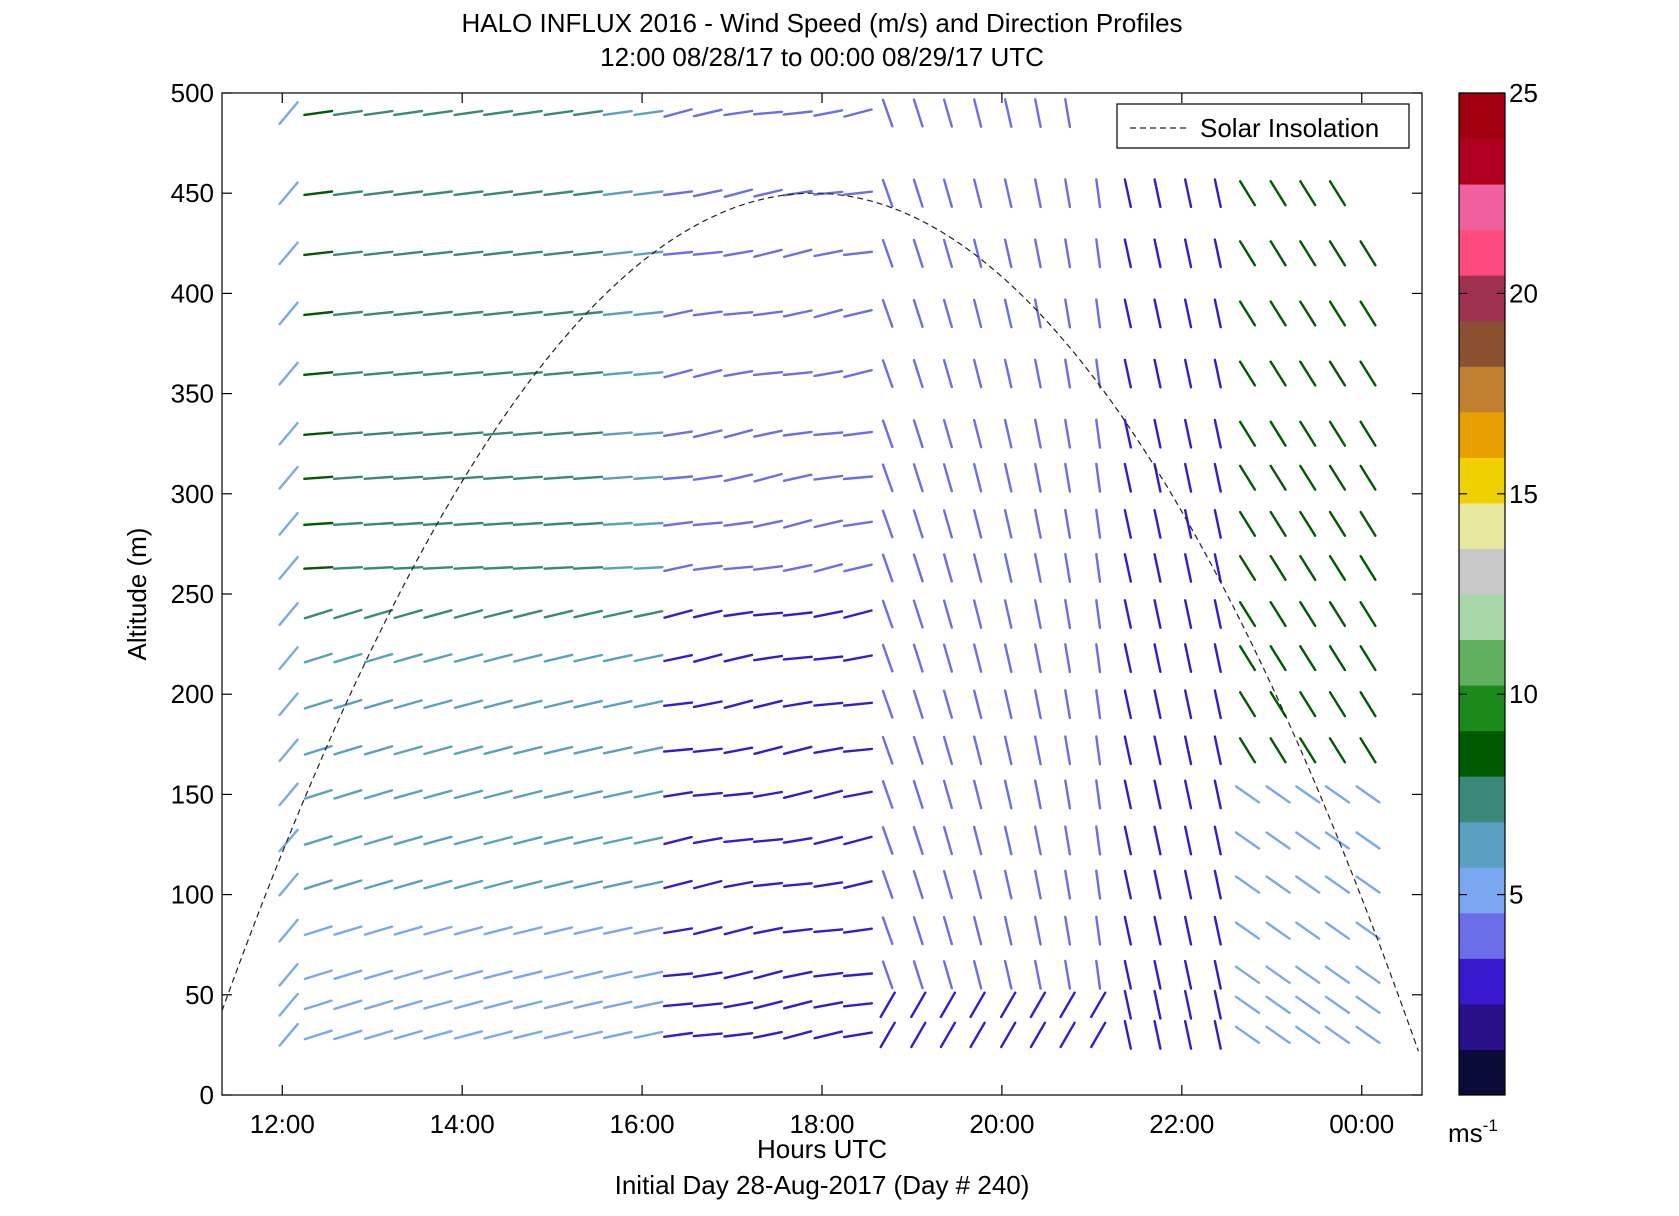 Image resolution: width=1679 pixels, height=1216 pixels. Describe the element at coordinates (1493, 613) in the screenshot. I see `speed-colorbar: 5 10 15 20 25 ms-1` at that location.